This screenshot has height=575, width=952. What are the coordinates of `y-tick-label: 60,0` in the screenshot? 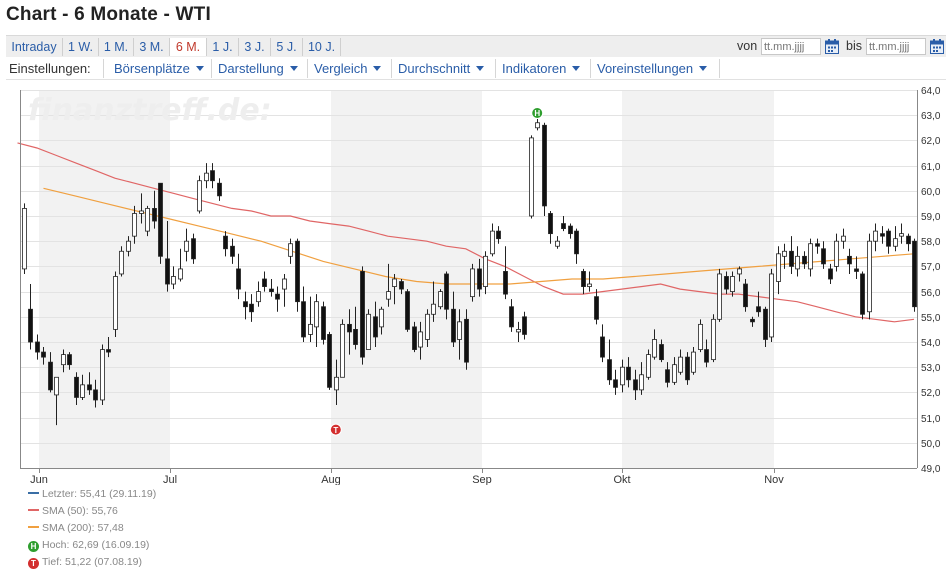 It's located at (931, 192).